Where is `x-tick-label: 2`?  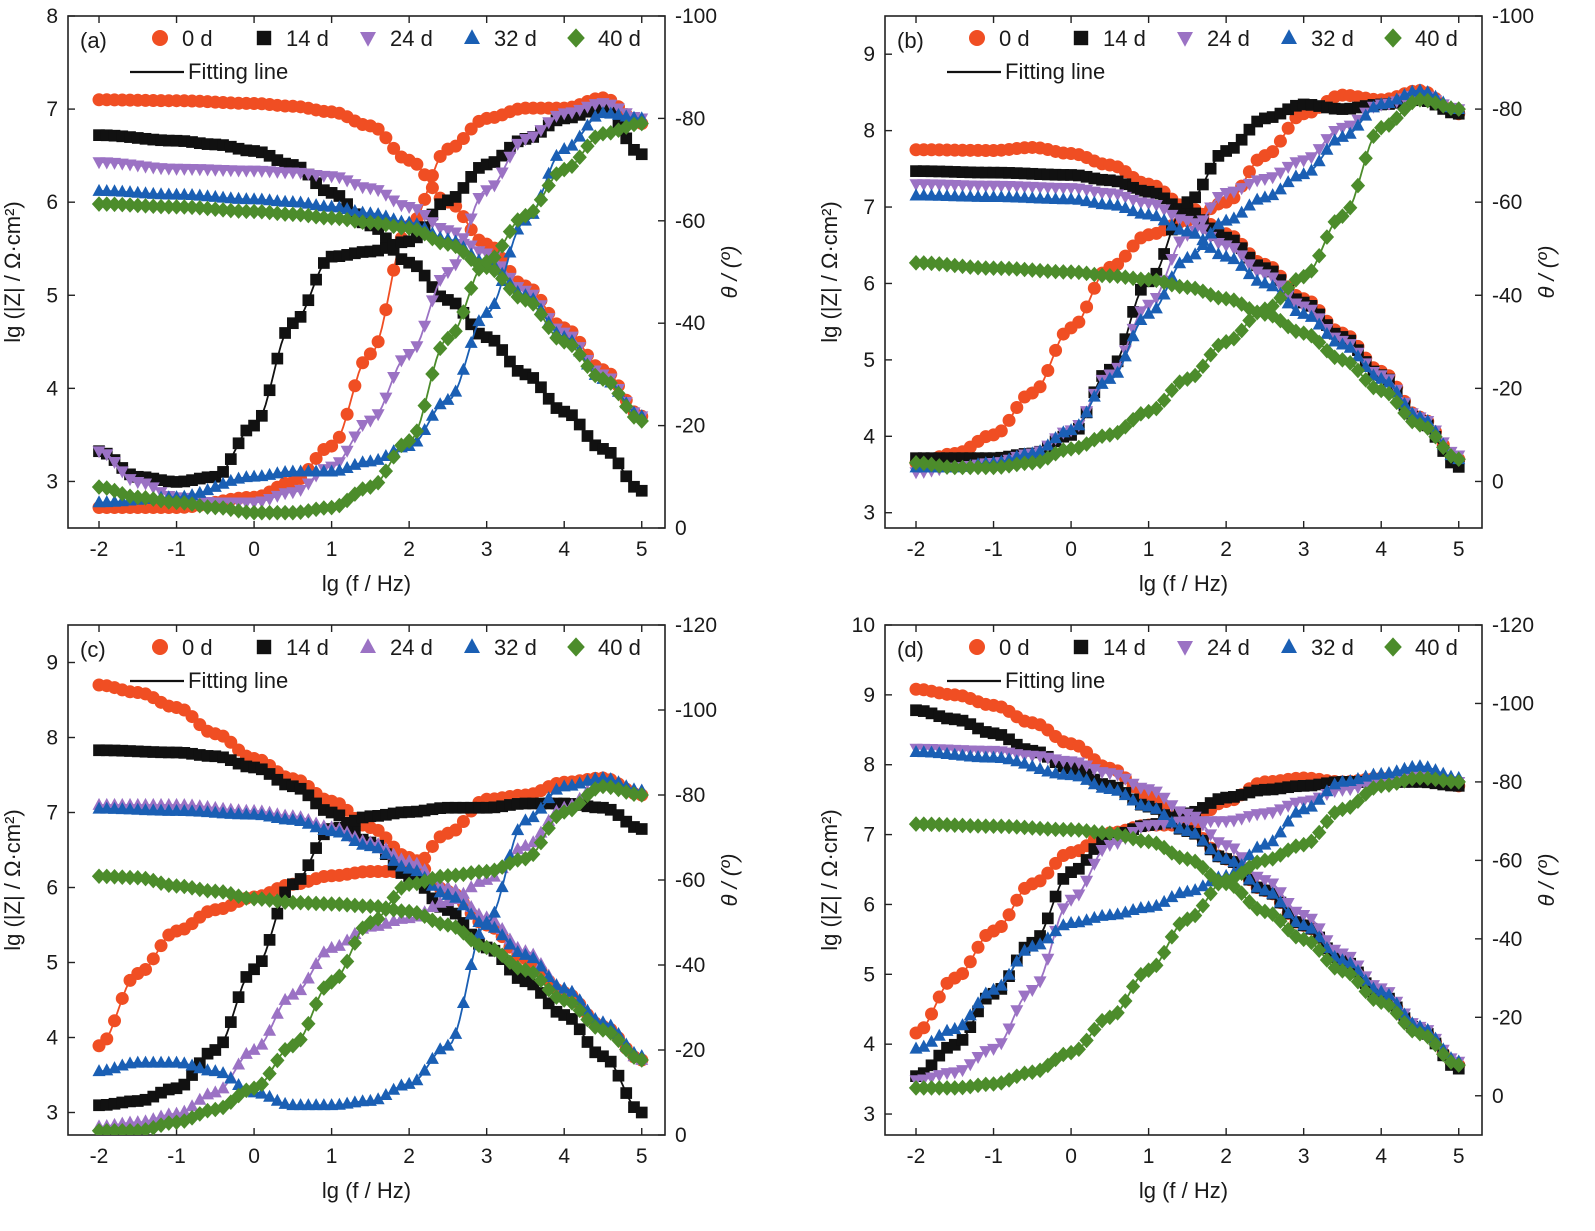 x-tick-label: 2 is located at coordinates (1226, 549).